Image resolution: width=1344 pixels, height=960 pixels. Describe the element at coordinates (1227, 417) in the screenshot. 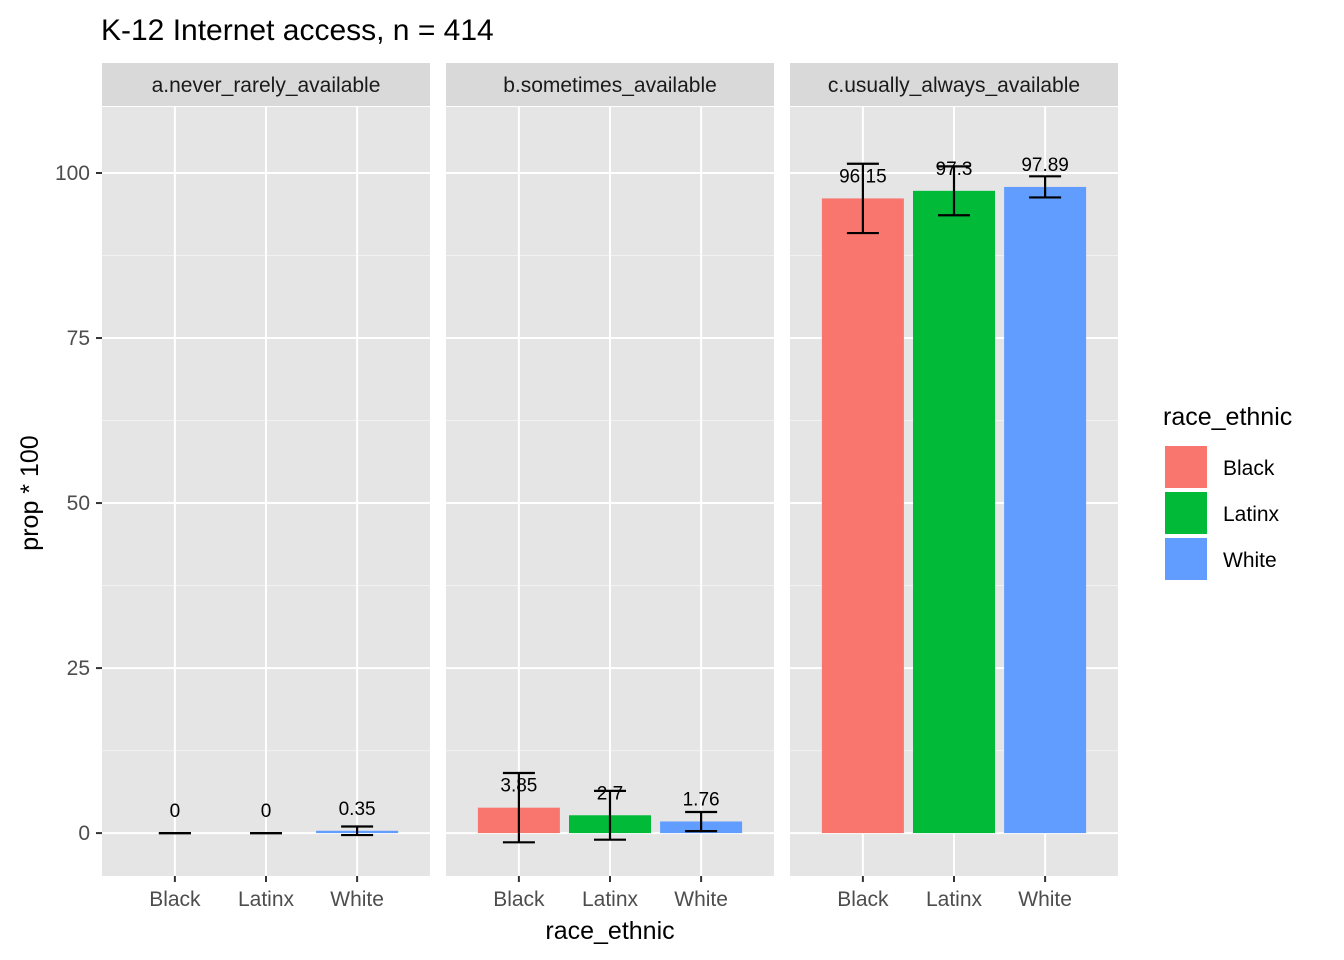

I see `legend-title: race_ethnic` at that location.